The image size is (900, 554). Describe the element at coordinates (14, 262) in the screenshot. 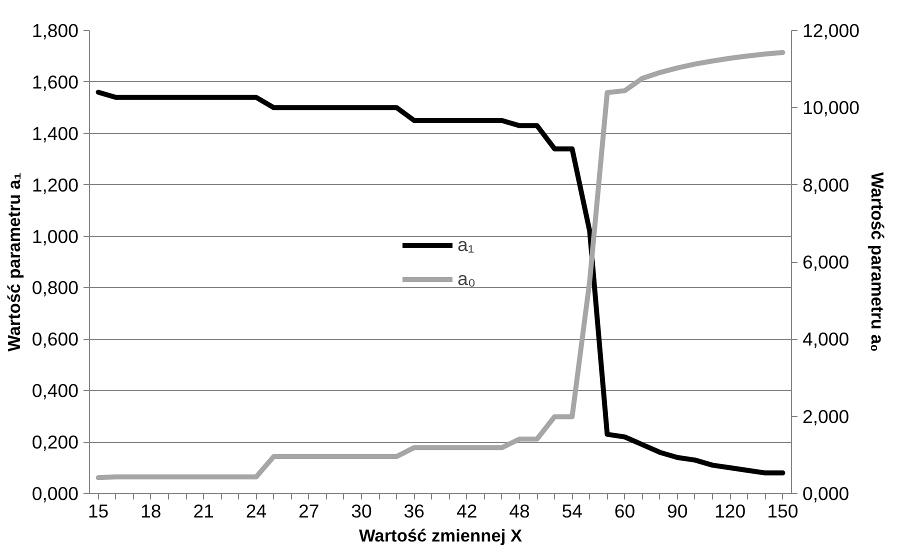

I see `y-axis-title: Wartość parametru a₁` at that location.